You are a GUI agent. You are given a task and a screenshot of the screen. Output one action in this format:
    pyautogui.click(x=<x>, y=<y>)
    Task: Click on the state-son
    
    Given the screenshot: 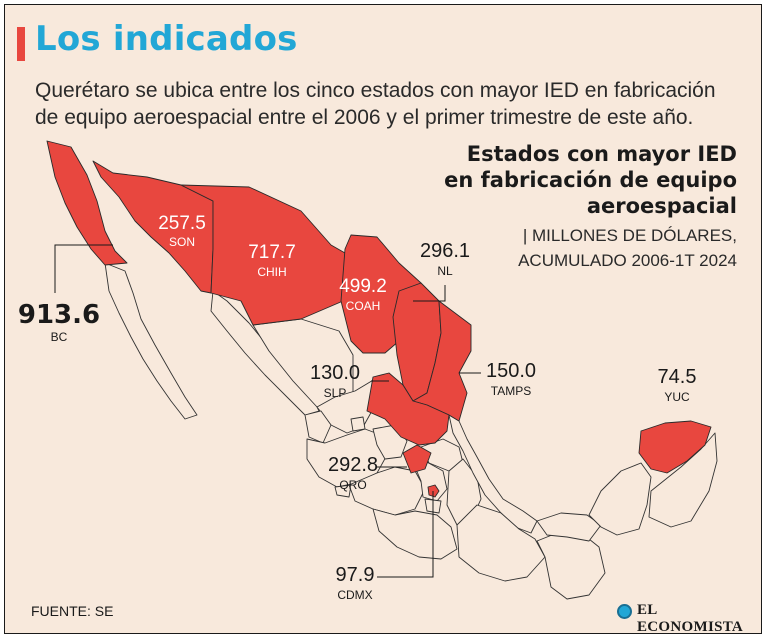 What is the action you would take?
    pyautogui.click(x=153, y=227)
    